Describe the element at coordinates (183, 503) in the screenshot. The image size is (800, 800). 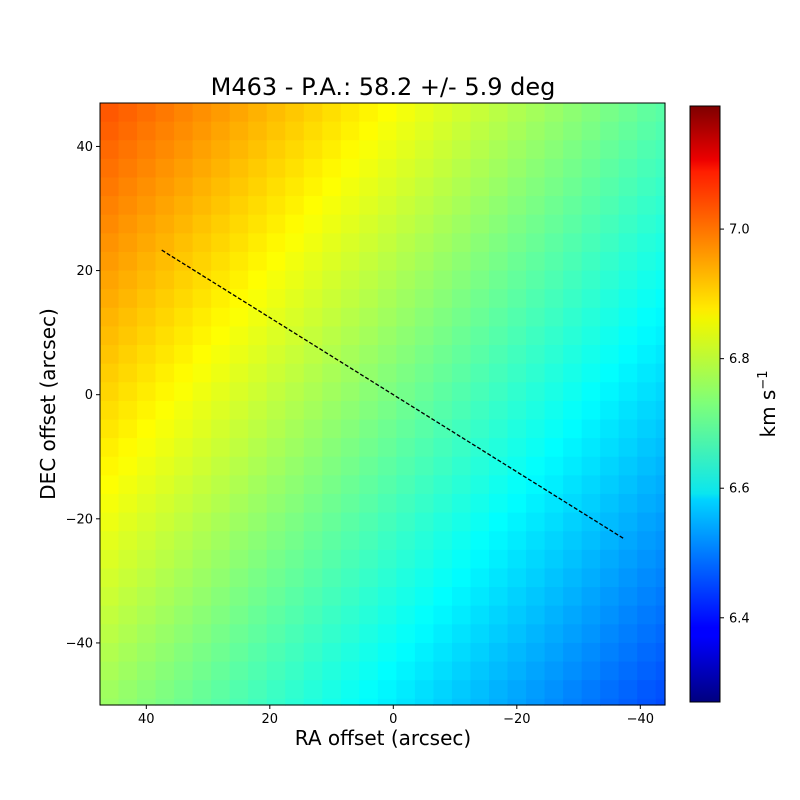
I see `heatmap-cell-r21-c4` at that location.